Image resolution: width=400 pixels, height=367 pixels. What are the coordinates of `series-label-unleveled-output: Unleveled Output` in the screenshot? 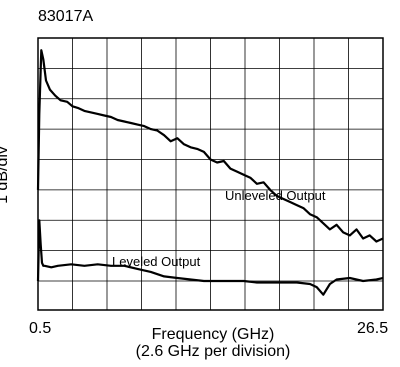 It's located at (275, 195).